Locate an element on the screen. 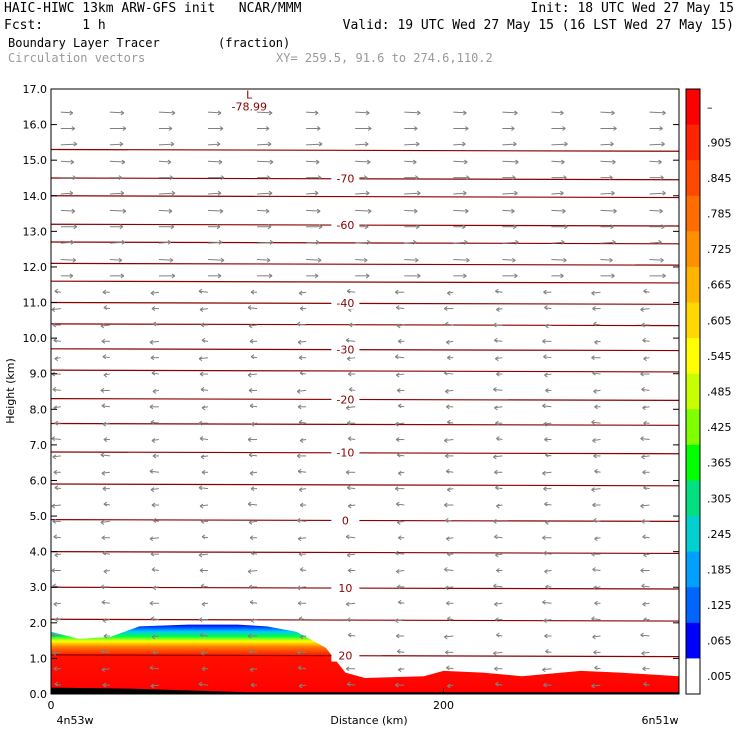 This screenshot has height=740, width=740. colorbar-tick-label: .905 is located at coordinates (719, 142).